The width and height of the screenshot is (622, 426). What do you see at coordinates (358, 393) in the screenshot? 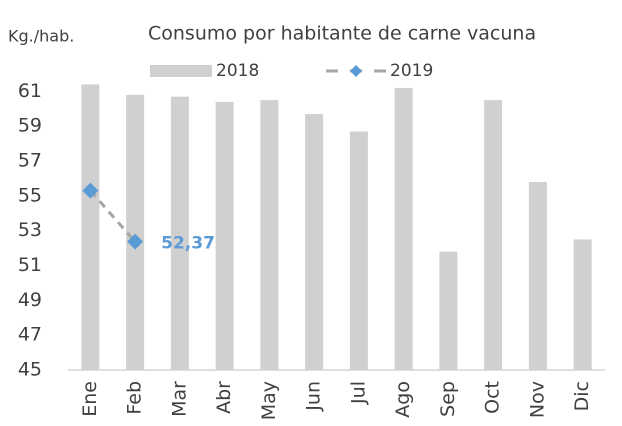
I see `x-tick-label: Jul` at bounding box center [358, 393].